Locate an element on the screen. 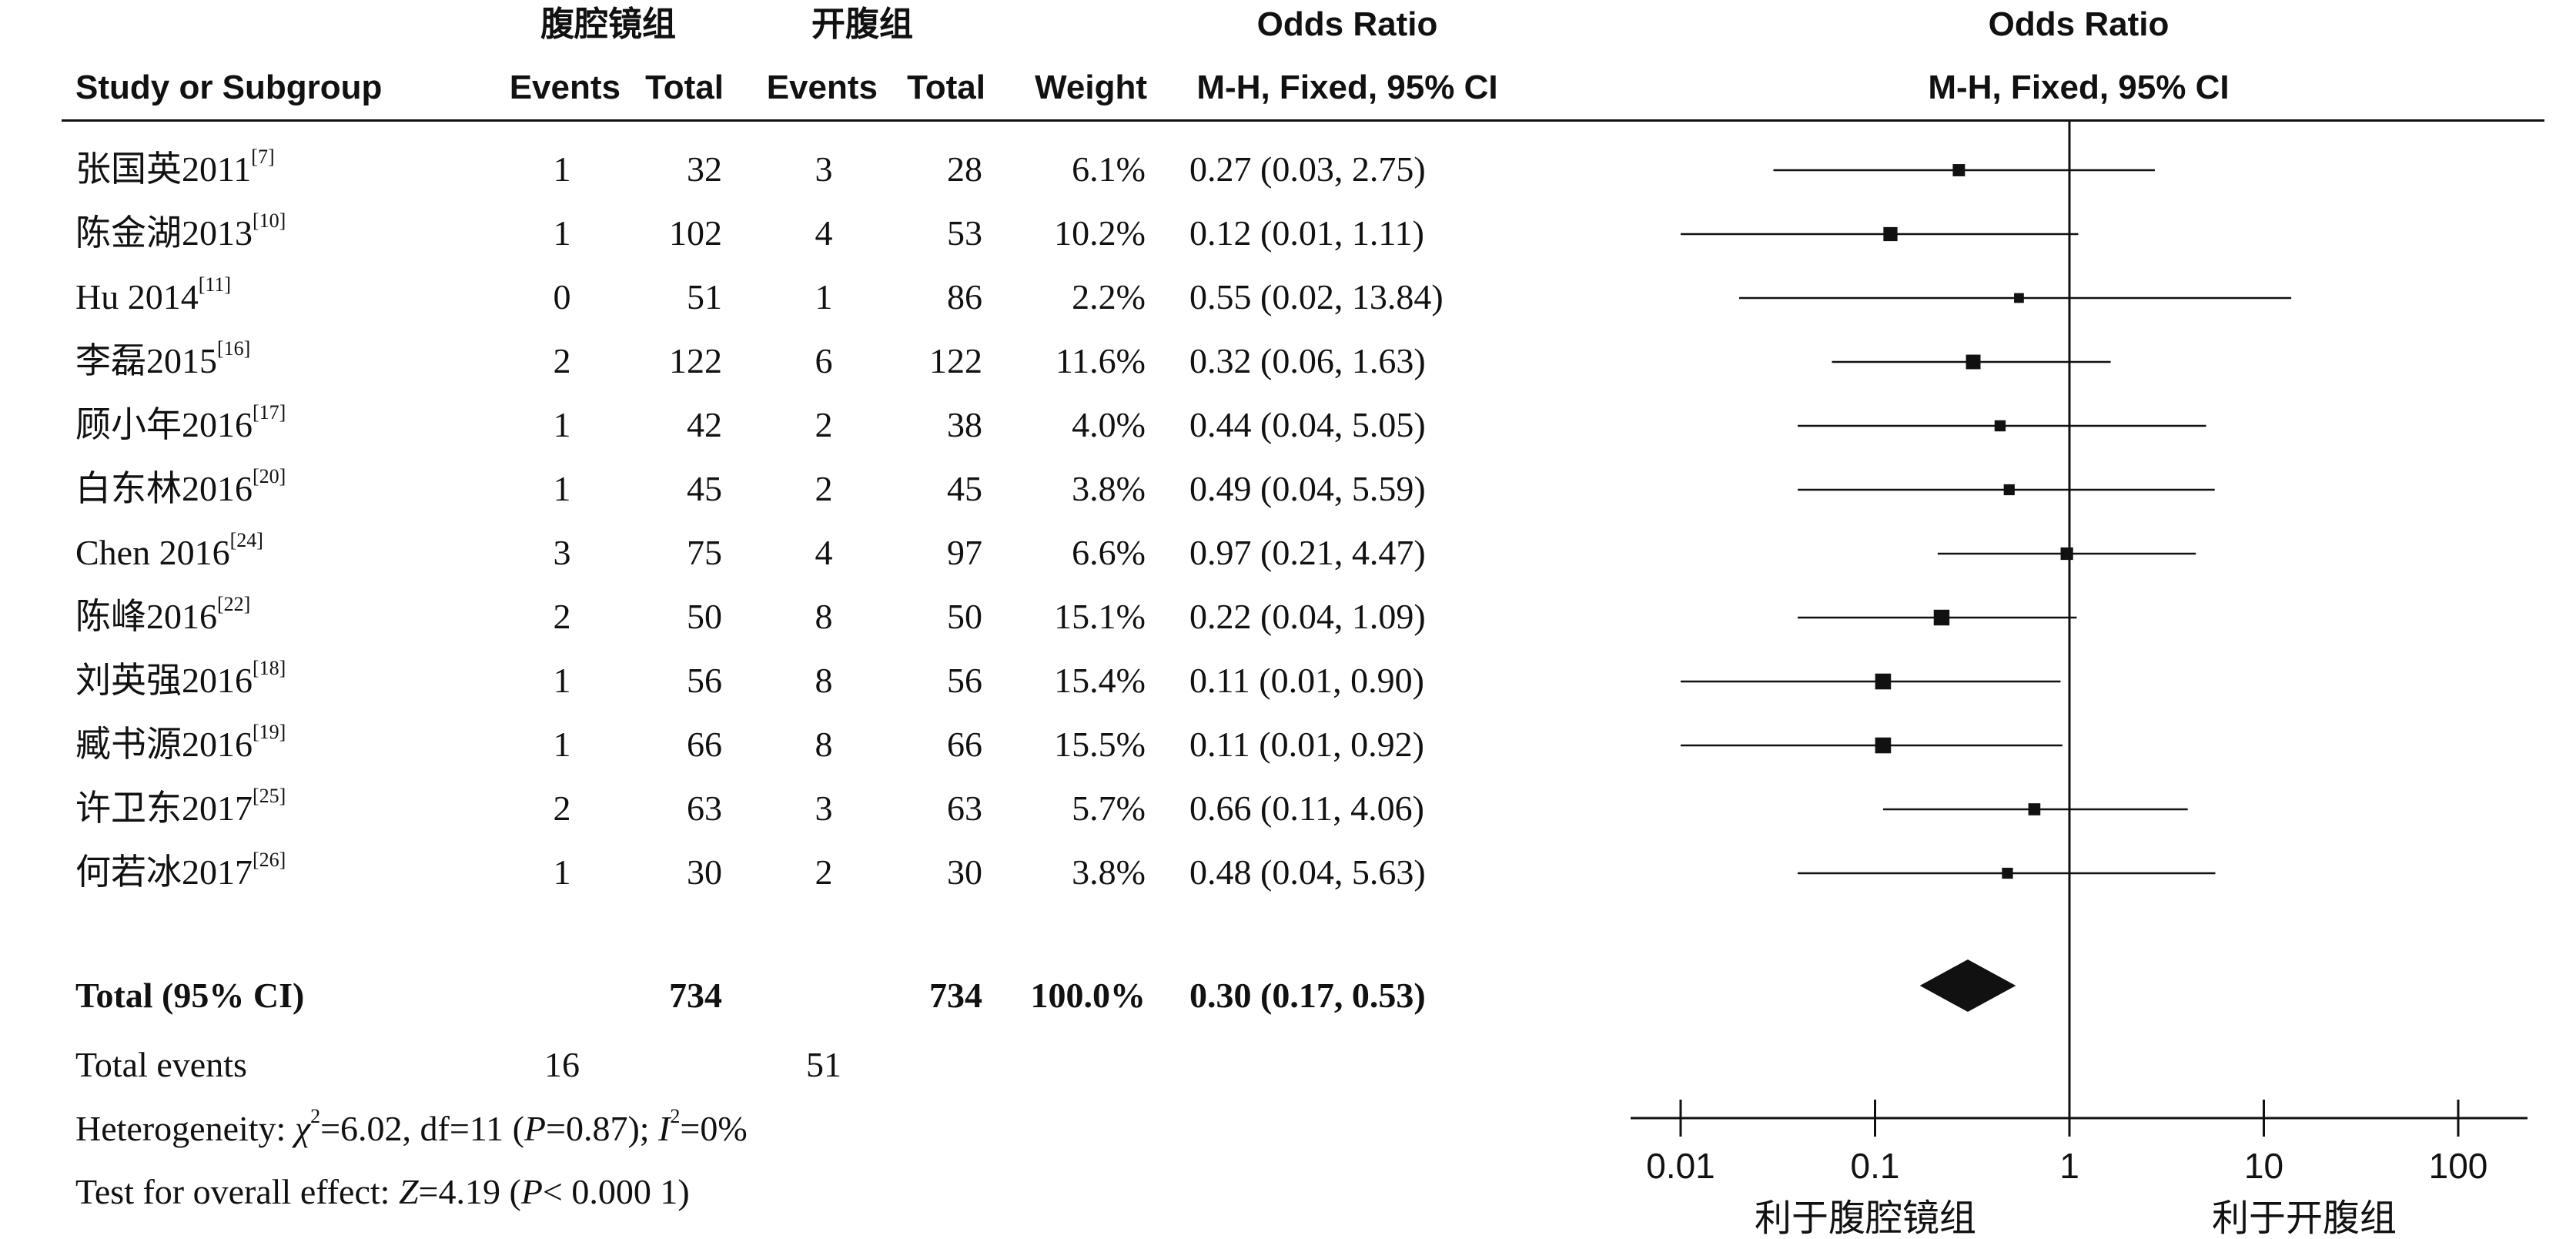 The image size is (2576, 1239). study-or-text: 0.22 (0.04, 1.09) is located at coordinates (1308, 616).